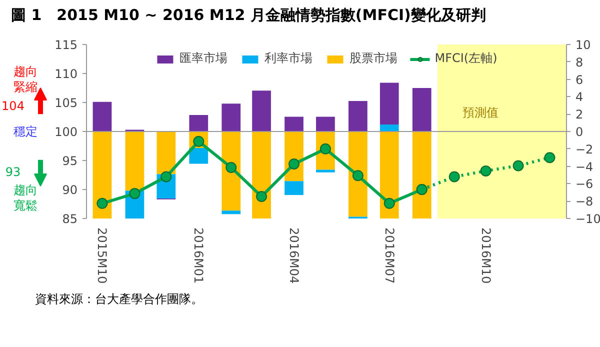 This screenshot has width=600, height=347. I want to click on y-tick-label: 95, so click(70, 161).